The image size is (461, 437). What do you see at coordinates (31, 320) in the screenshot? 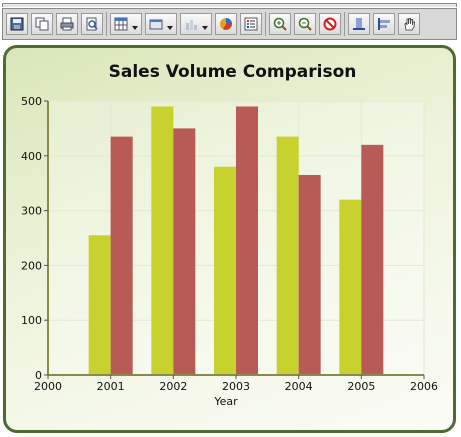
I see `y-tick-label: 100` at bounding box center [31, 320].